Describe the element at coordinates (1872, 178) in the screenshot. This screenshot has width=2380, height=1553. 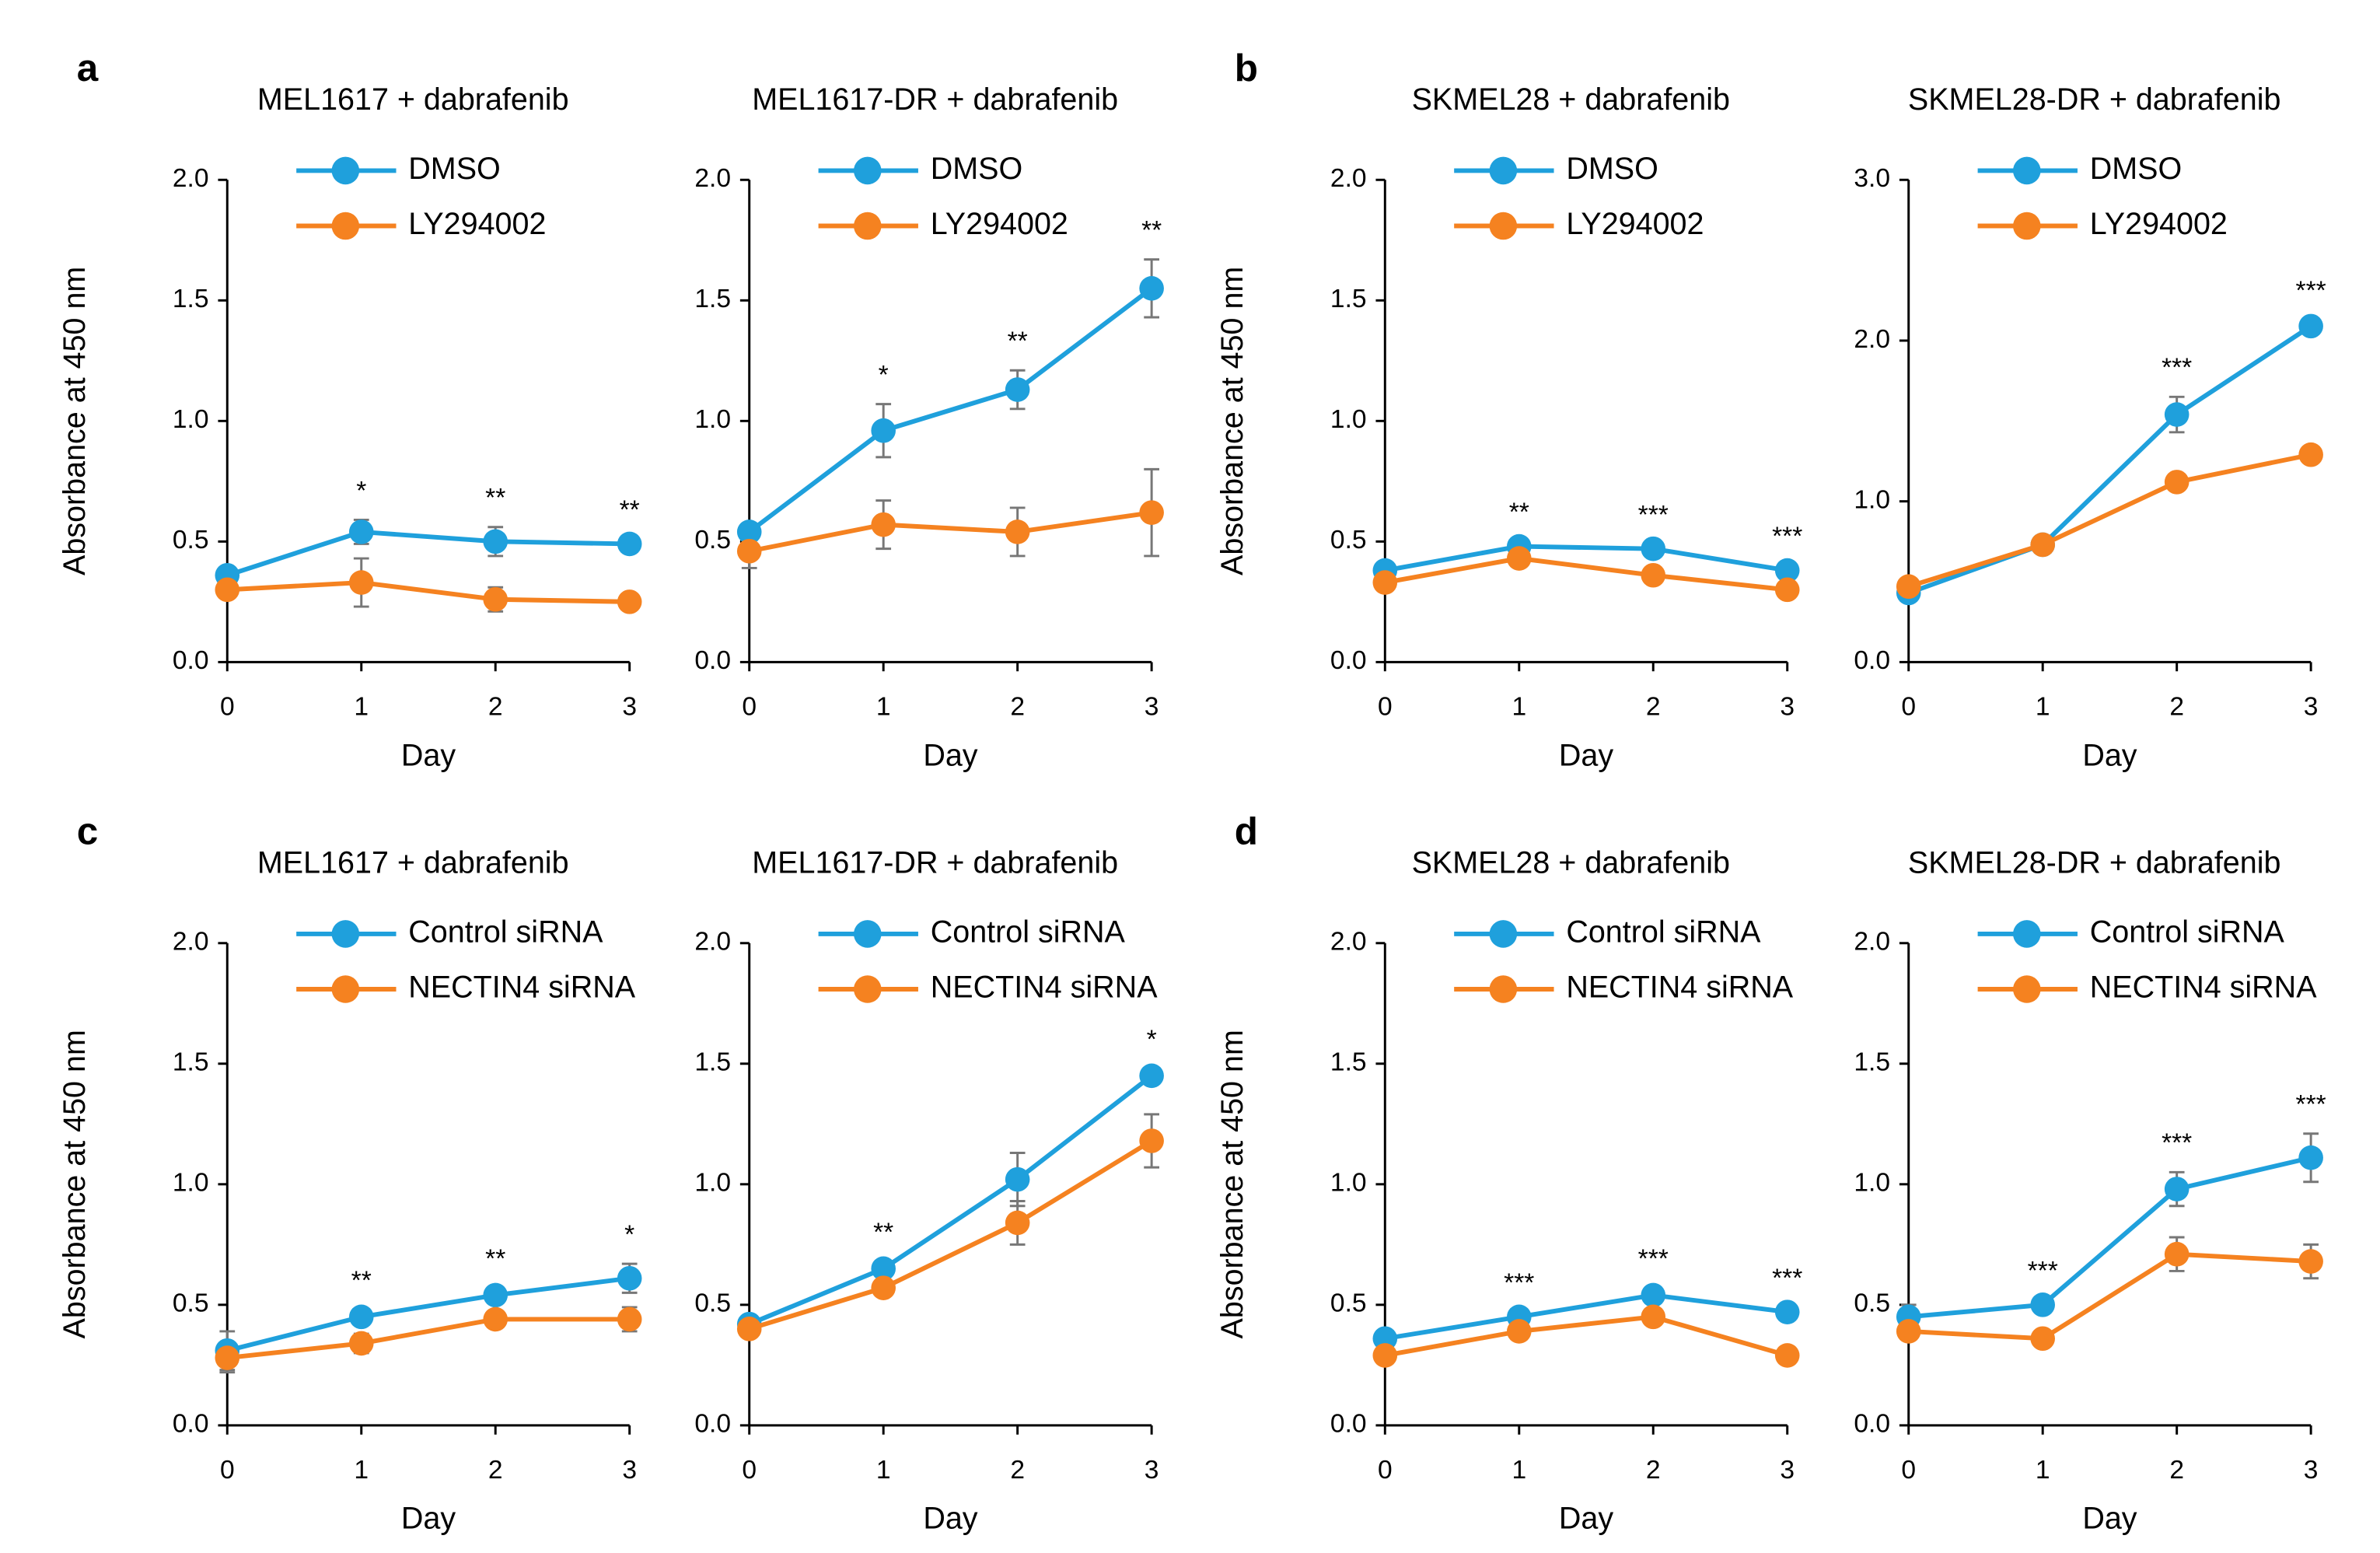
I see `y-tick-label: 3.0` at that location.